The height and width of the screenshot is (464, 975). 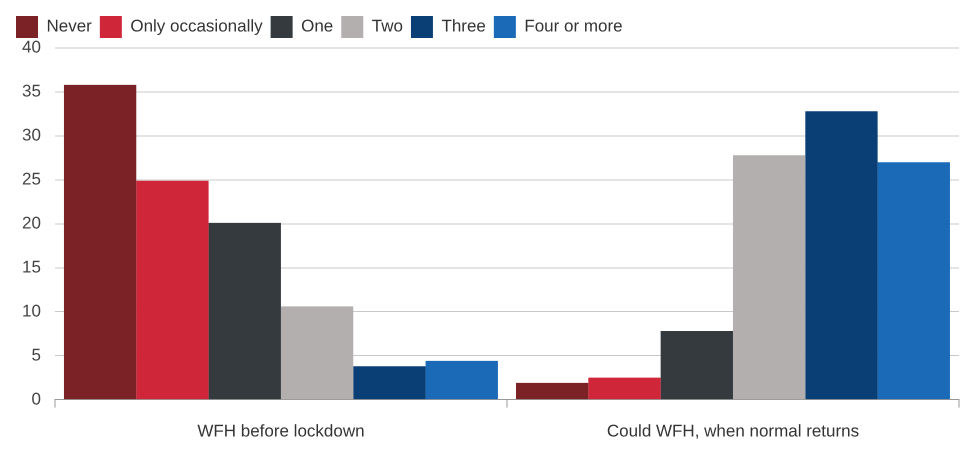 What do you see at coordinates (31, 179) in the screenshot?
I see `y-tick-label: 25` at bounding box center [31, 179].